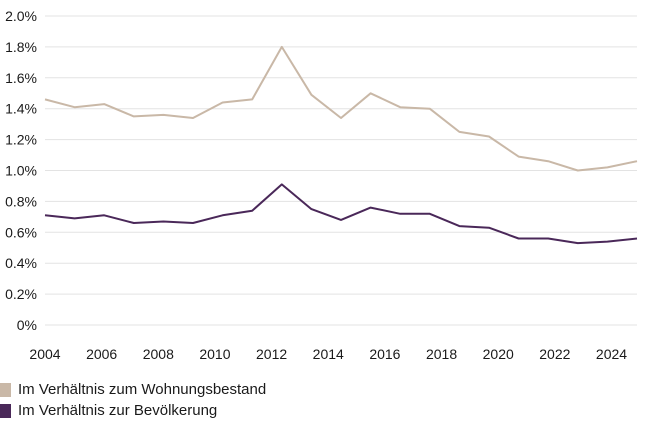 Image resolution: width=653 pixels, height=428 pixels. What do you see at coordinates (271, 354) in the screenshot?
I see `x-tick-label: 2012` at bounding box center [271, 354].